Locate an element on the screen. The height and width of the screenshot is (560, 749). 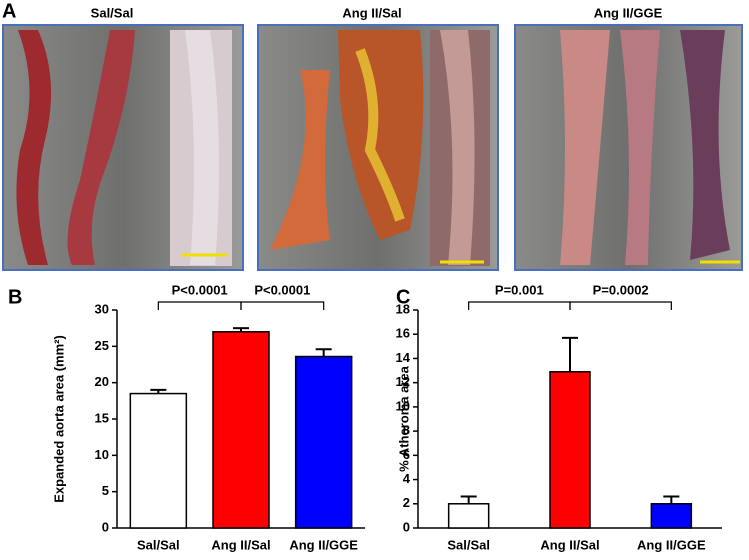
annotation: P=0.0002 is located at coordinates (621, 289).